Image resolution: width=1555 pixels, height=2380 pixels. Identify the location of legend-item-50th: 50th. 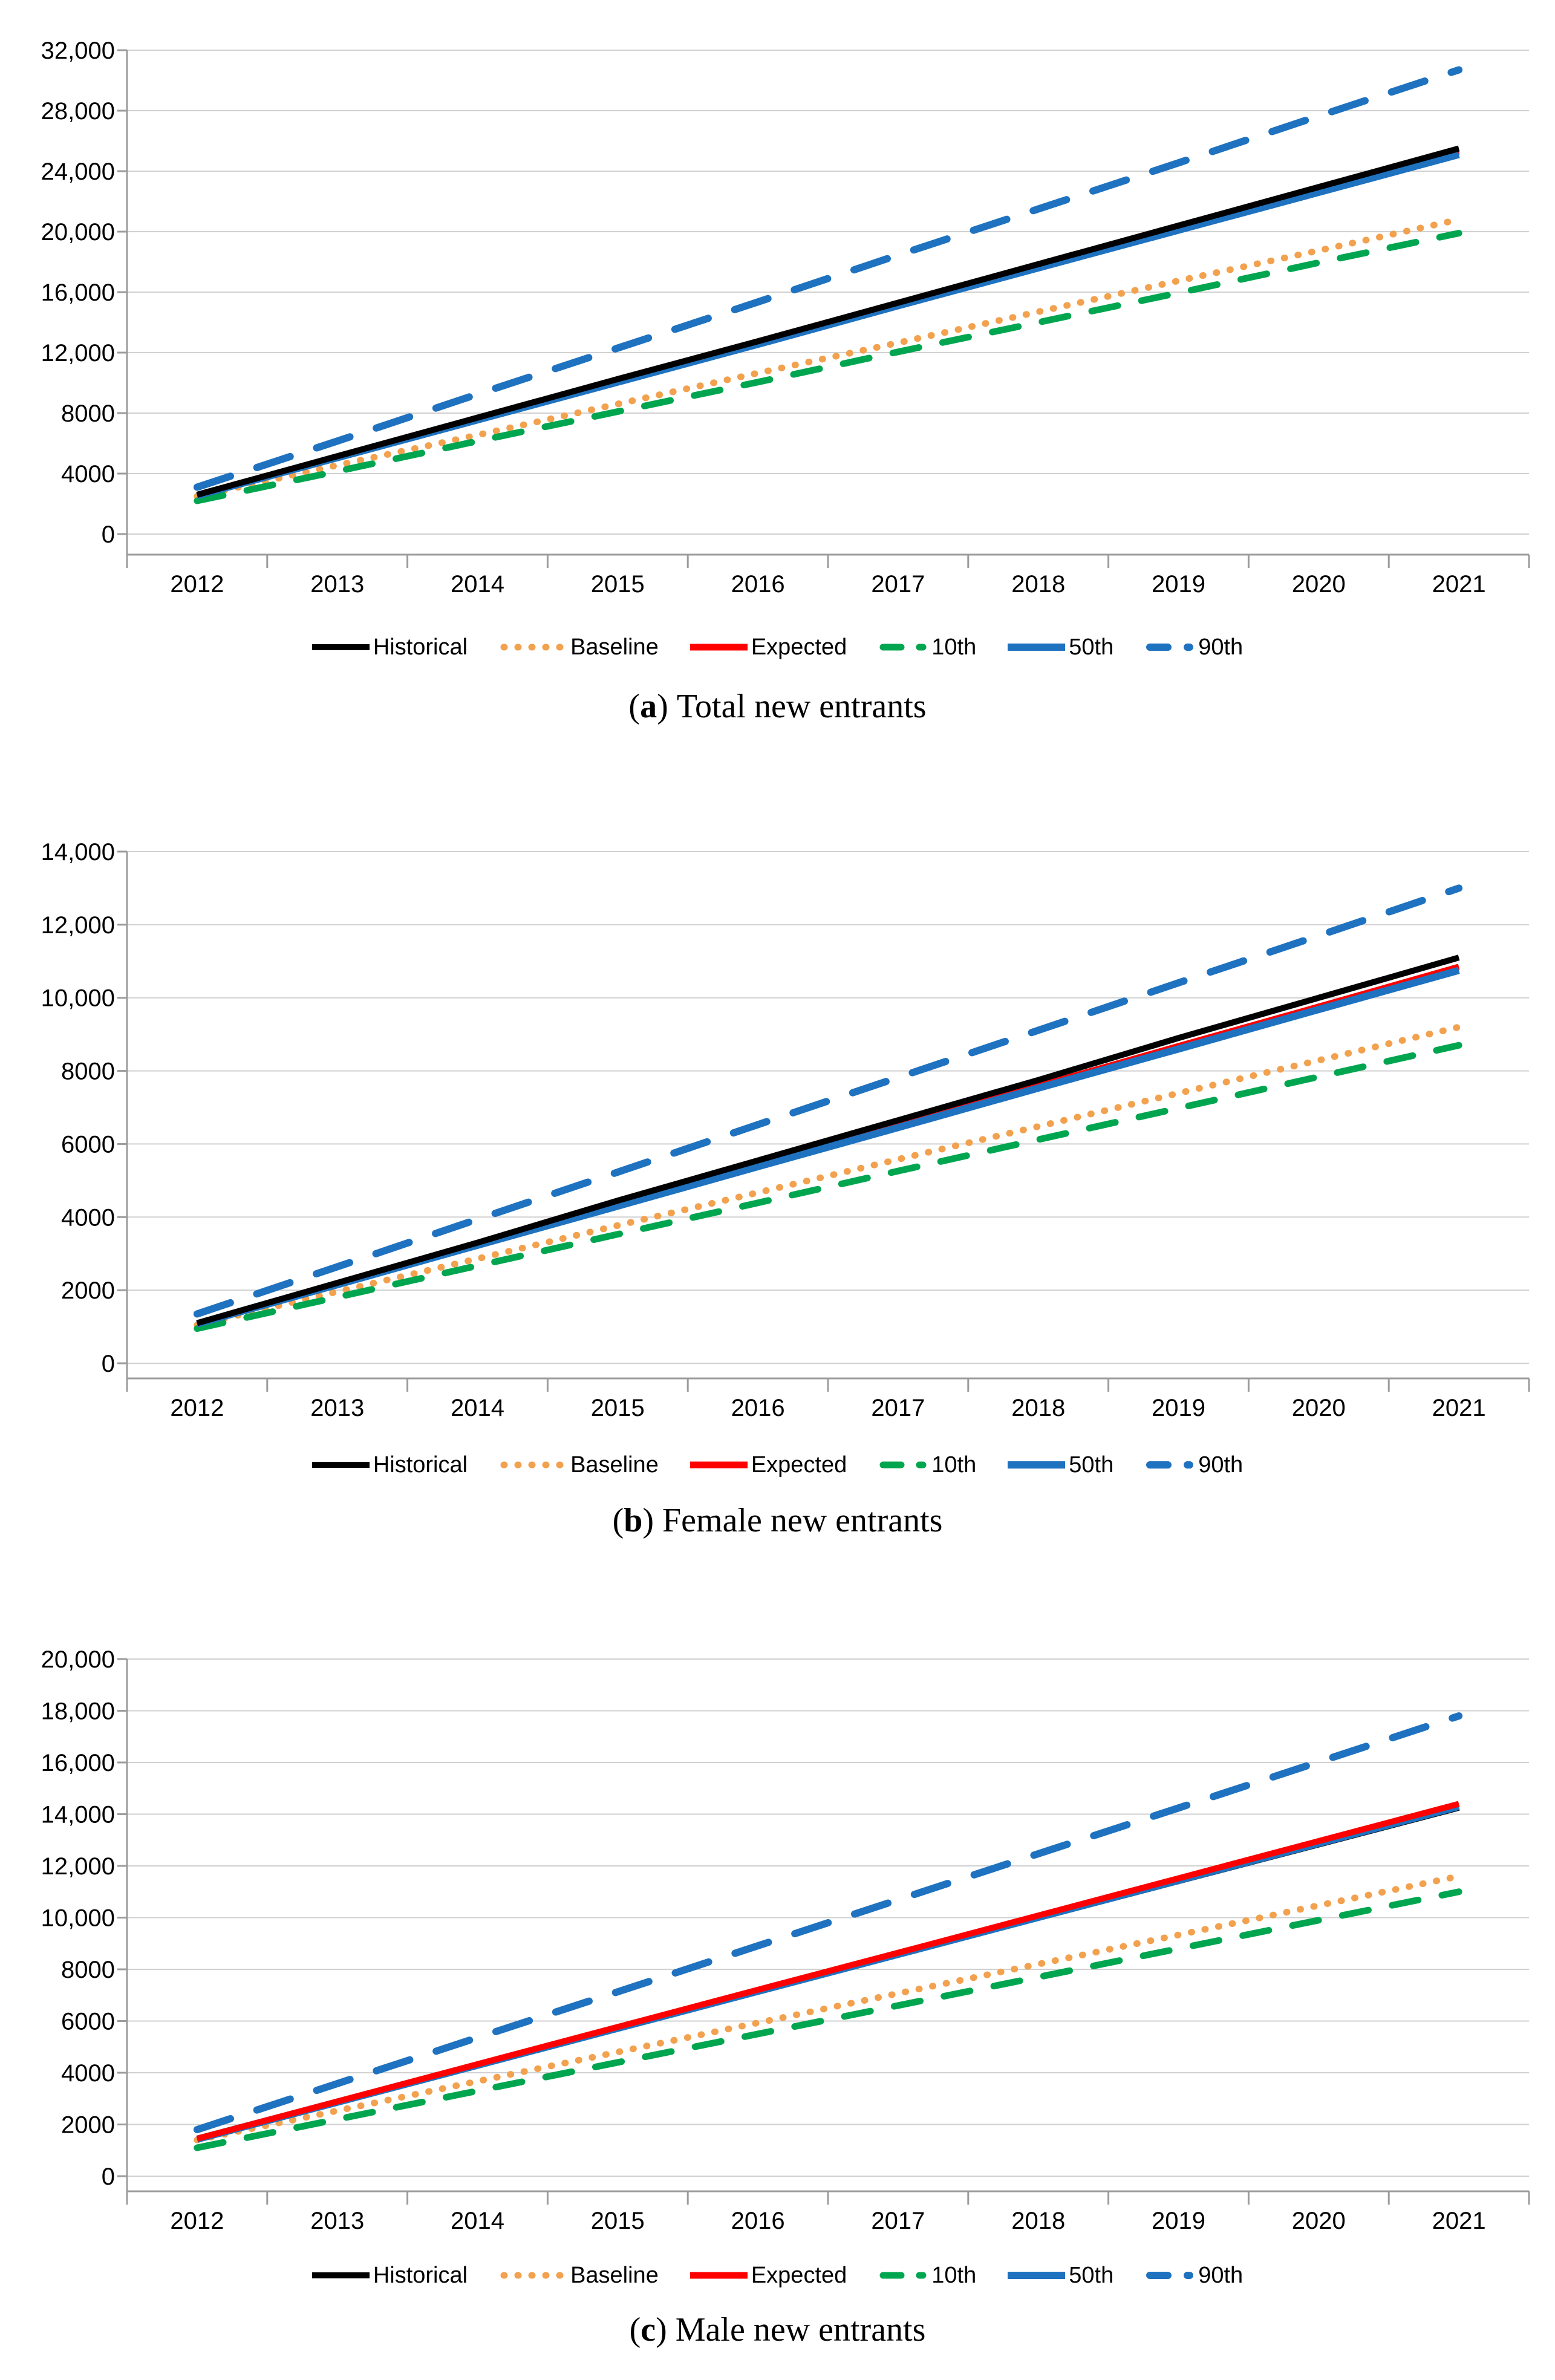
(1060, 2276).